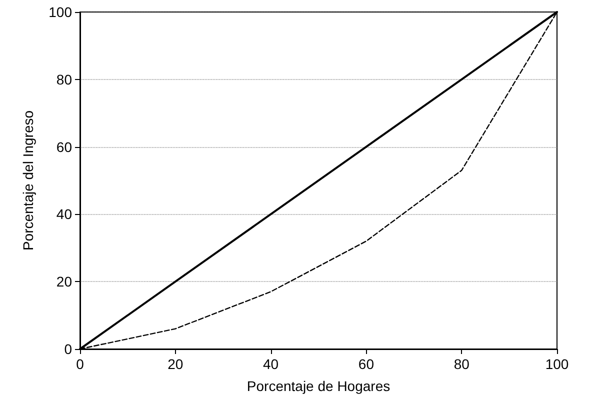  Describe the element at coordinates (557, 364) in the screenshot. I see `x-tick-label: 100` at that location.